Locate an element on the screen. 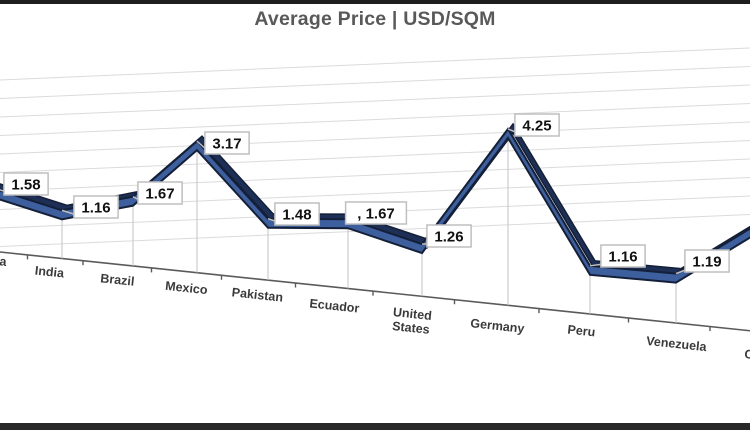  category-label: C is located at coordinates (747, 354).